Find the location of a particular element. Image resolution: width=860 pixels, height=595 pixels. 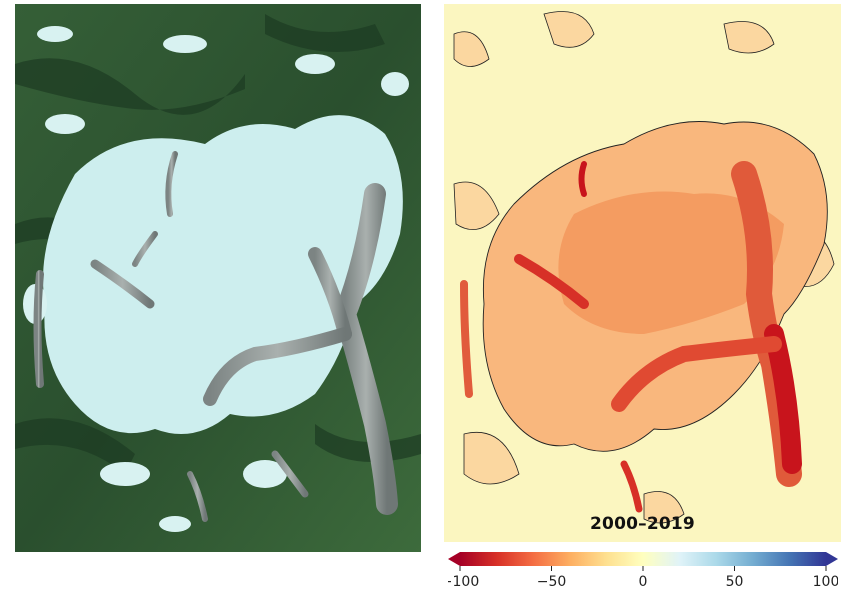

colorbar-tick-label: −50 is located at coordinates (552, 582).